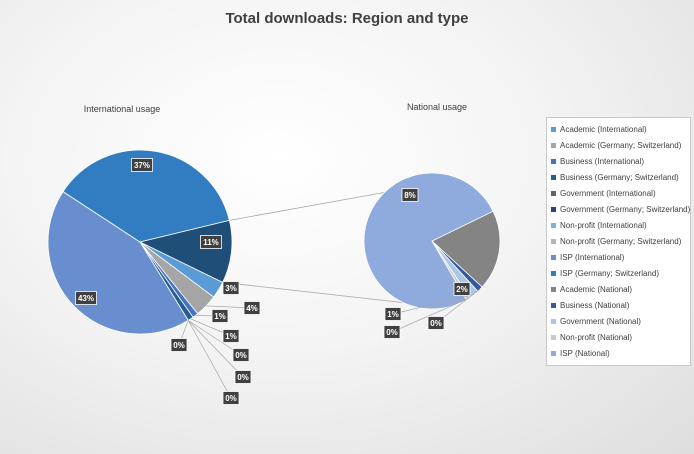  Describe the element at coordinates (231, 288) in the screenshot. I see `data-label: 3%` at that location.